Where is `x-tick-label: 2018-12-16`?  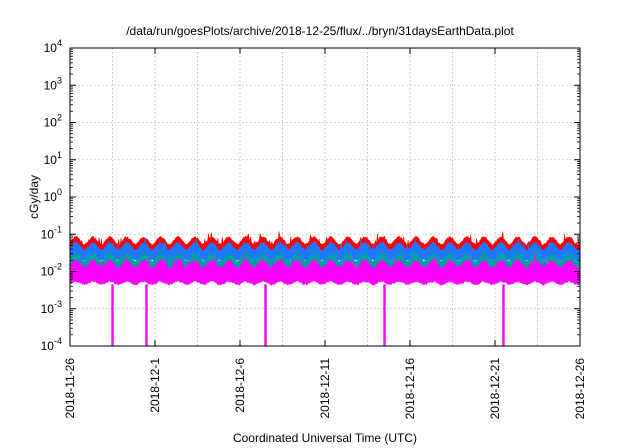
x-tick-label: 2018-12-16 is located at coordinates (410, 389).